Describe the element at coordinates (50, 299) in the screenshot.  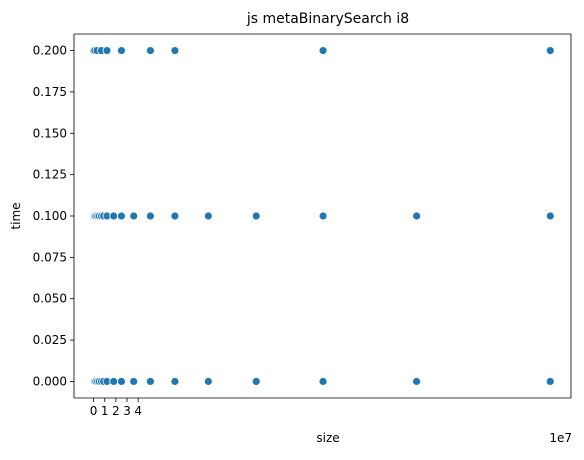
I see `y-tick-label: 0.050` at that location.